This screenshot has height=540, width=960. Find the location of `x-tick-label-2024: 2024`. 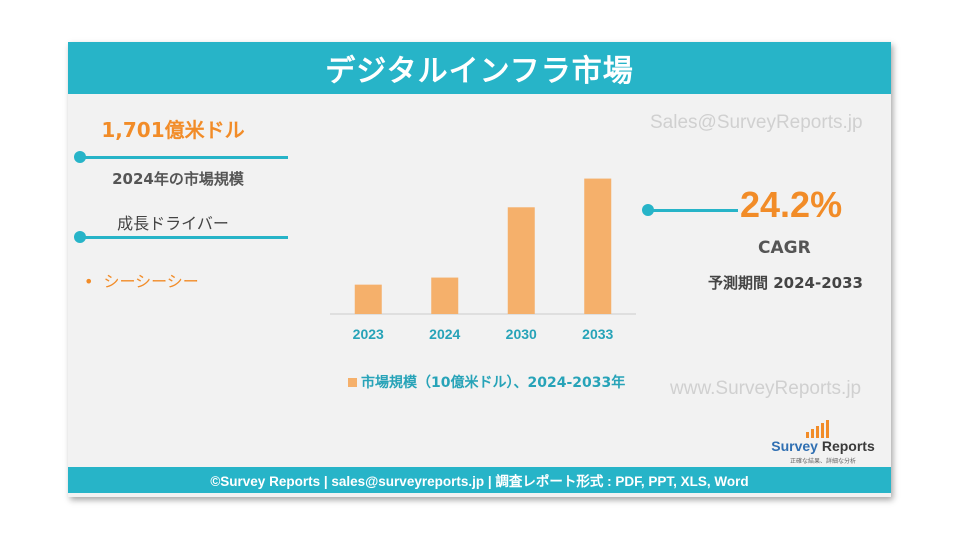

x-tick-label-2024: 2024 is located at coordinates (444, 334).